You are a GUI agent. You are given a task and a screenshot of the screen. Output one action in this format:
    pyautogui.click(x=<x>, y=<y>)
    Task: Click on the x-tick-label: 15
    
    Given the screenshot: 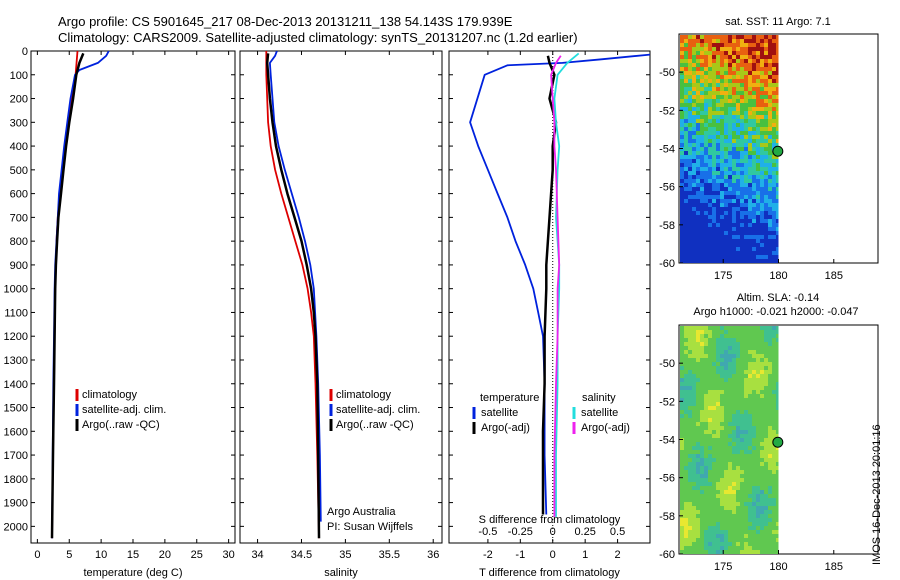 What is the action you would take?
    pyautogui.click(x=133, y=555)
    